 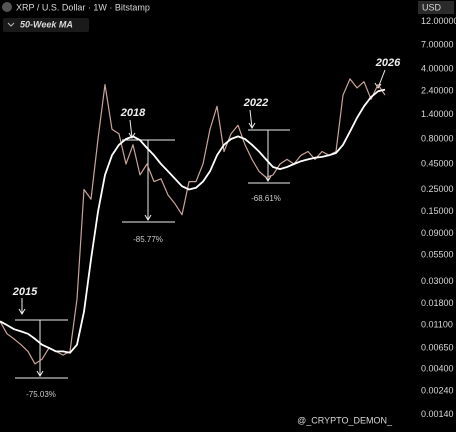 What do you see at coordinates (438, 21) in the screenshot?
I see `y-tick-label: 12.00000` at bounding box center [438, 21].